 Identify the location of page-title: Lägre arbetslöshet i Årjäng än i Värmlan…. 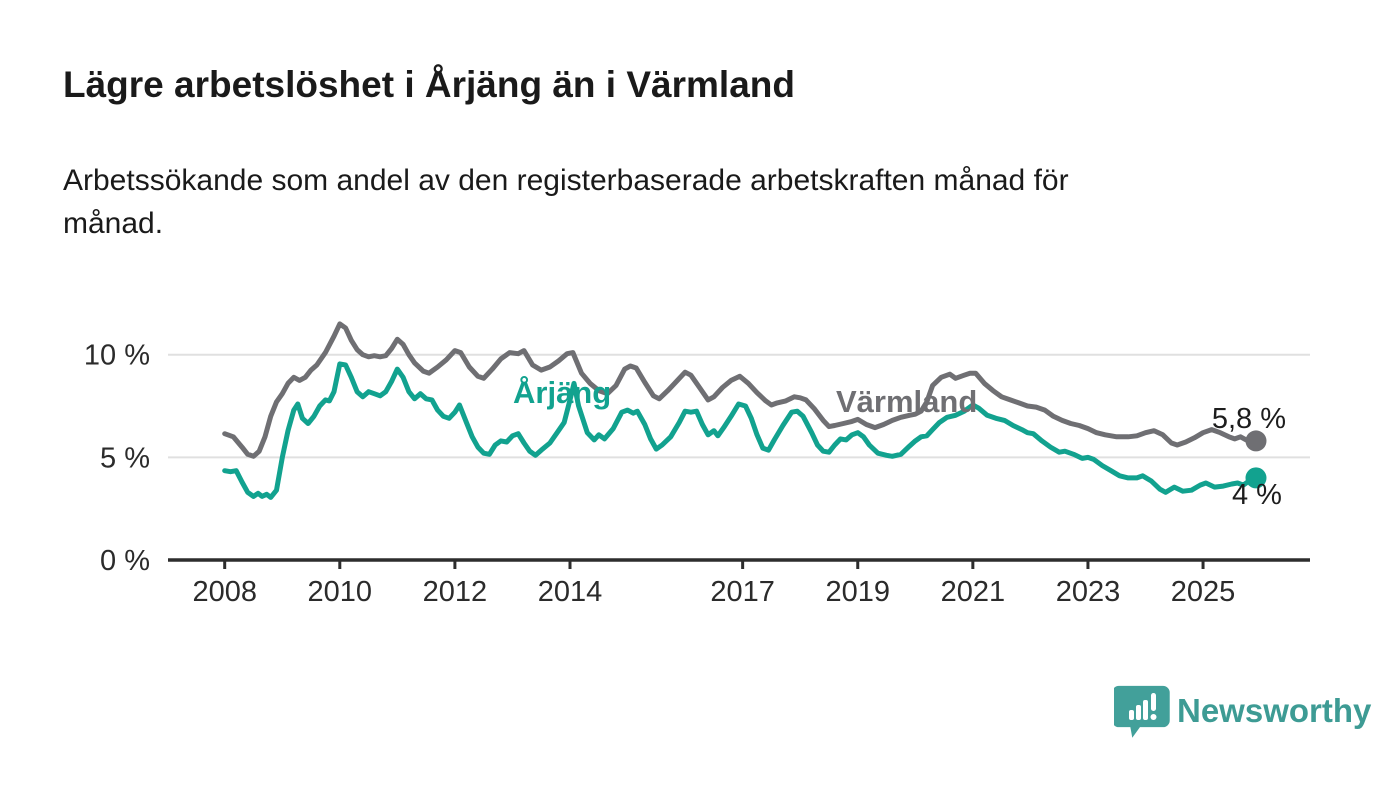
(429, 84).